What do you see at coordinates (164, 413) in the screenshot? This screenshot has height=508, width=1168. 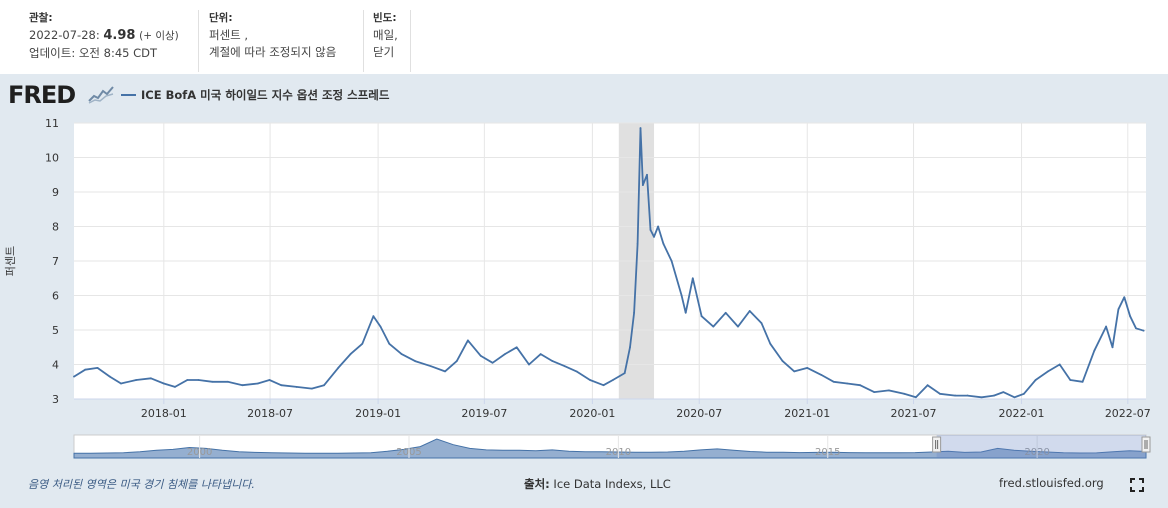 I see `x-tick-label: 2018-01` at bounding box center [164, 413].